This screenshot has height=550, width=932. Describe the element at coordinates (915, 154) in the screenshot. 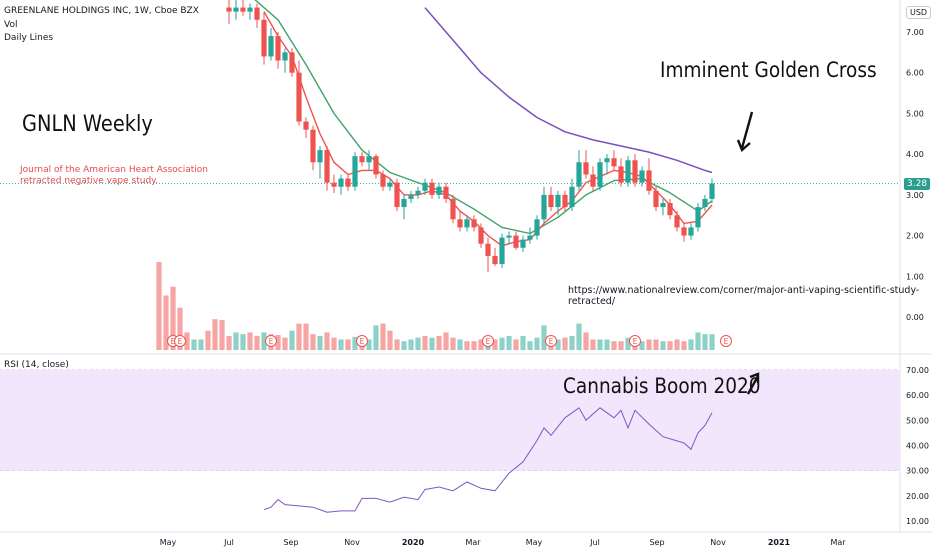

I see `price-tick-label: 4.00` at that location.